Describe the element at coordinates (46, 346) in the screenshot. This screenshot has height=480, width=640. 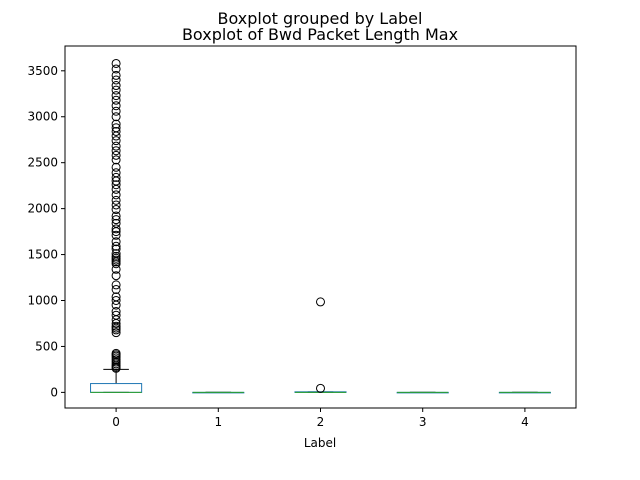
I see `y-tick-label: 500` at that location.